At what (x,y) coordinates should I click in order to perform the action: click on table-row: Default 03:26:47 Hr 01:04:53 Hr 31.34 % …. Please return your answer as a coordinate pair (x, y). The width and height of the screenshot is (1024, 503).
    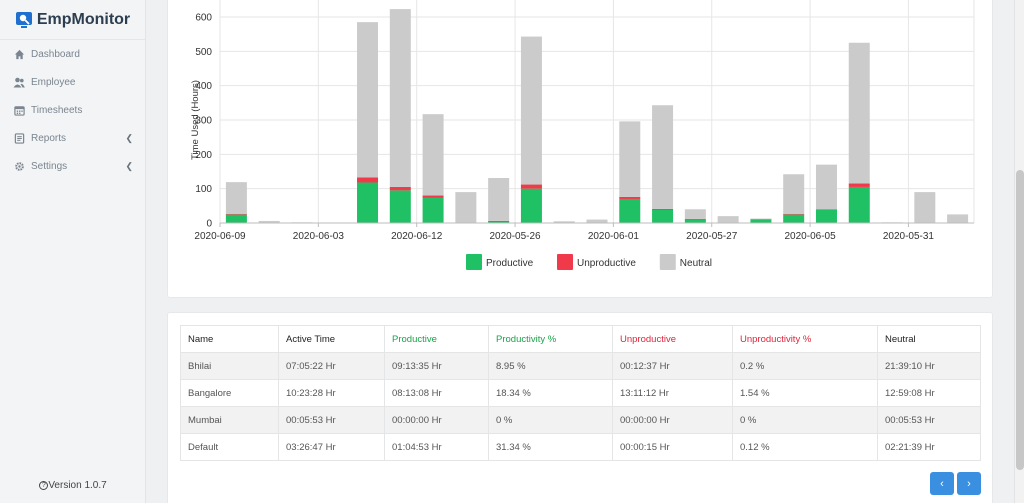
    Looking at the image, I should click on (580, 447).